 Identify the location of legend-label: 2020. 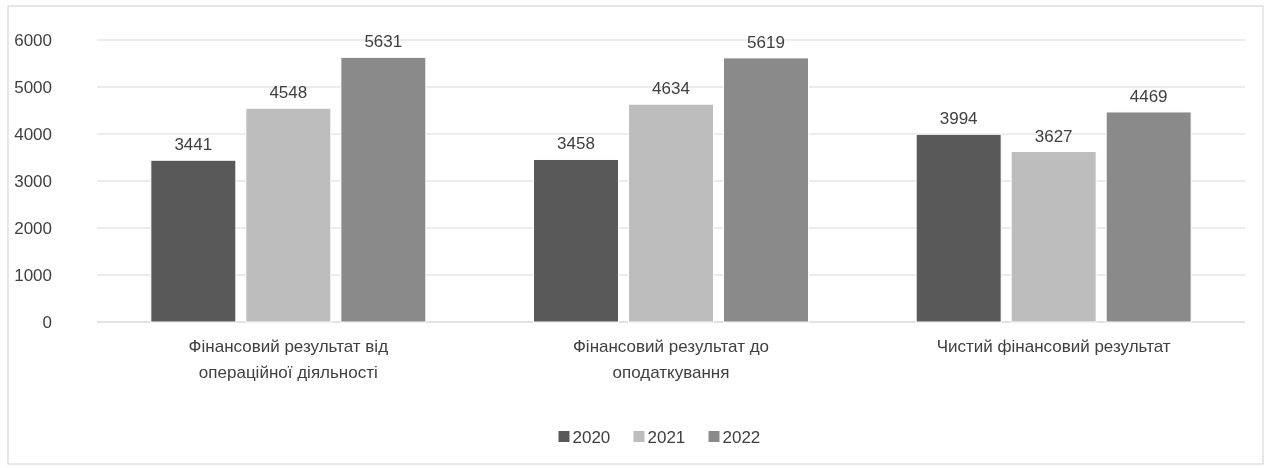
(591, 437).